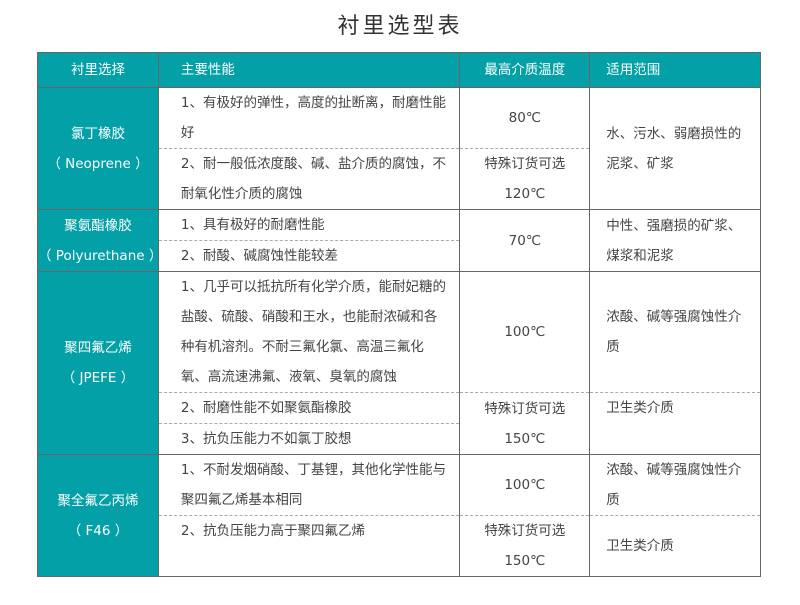 The width and height of the screenshot is (800, 605). I want to click on header-row: 衬里选择 主要性能 最高介质温度 适用范围, so click(399, 70).